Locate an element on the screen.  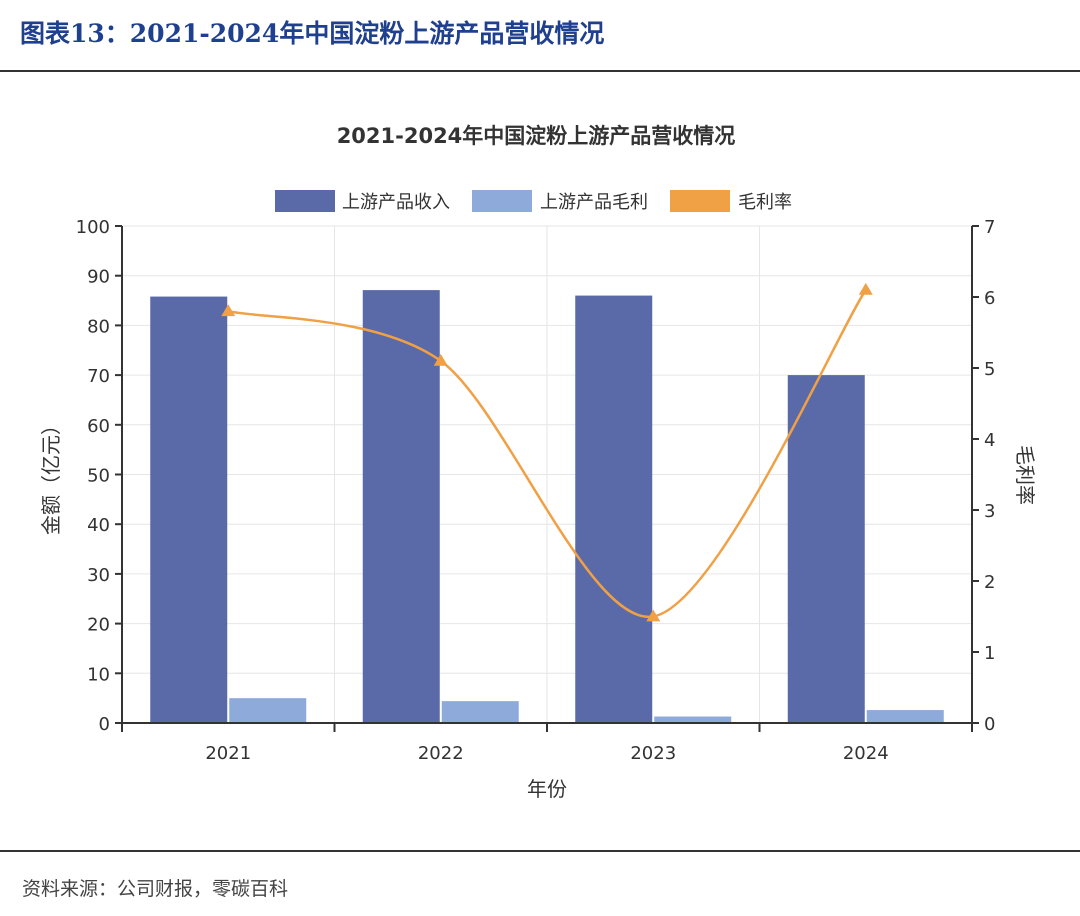
left-tick-label: 100 is located at coordinates (93, 227).